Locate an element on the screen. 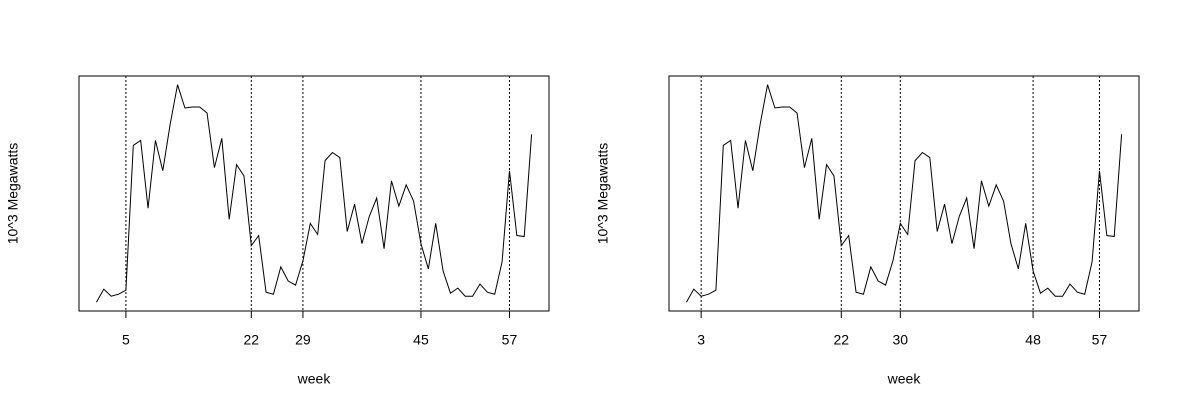 This screenshot has width=1180, height=410. x-tick-label: 3 is located at coordinates (701, 340).